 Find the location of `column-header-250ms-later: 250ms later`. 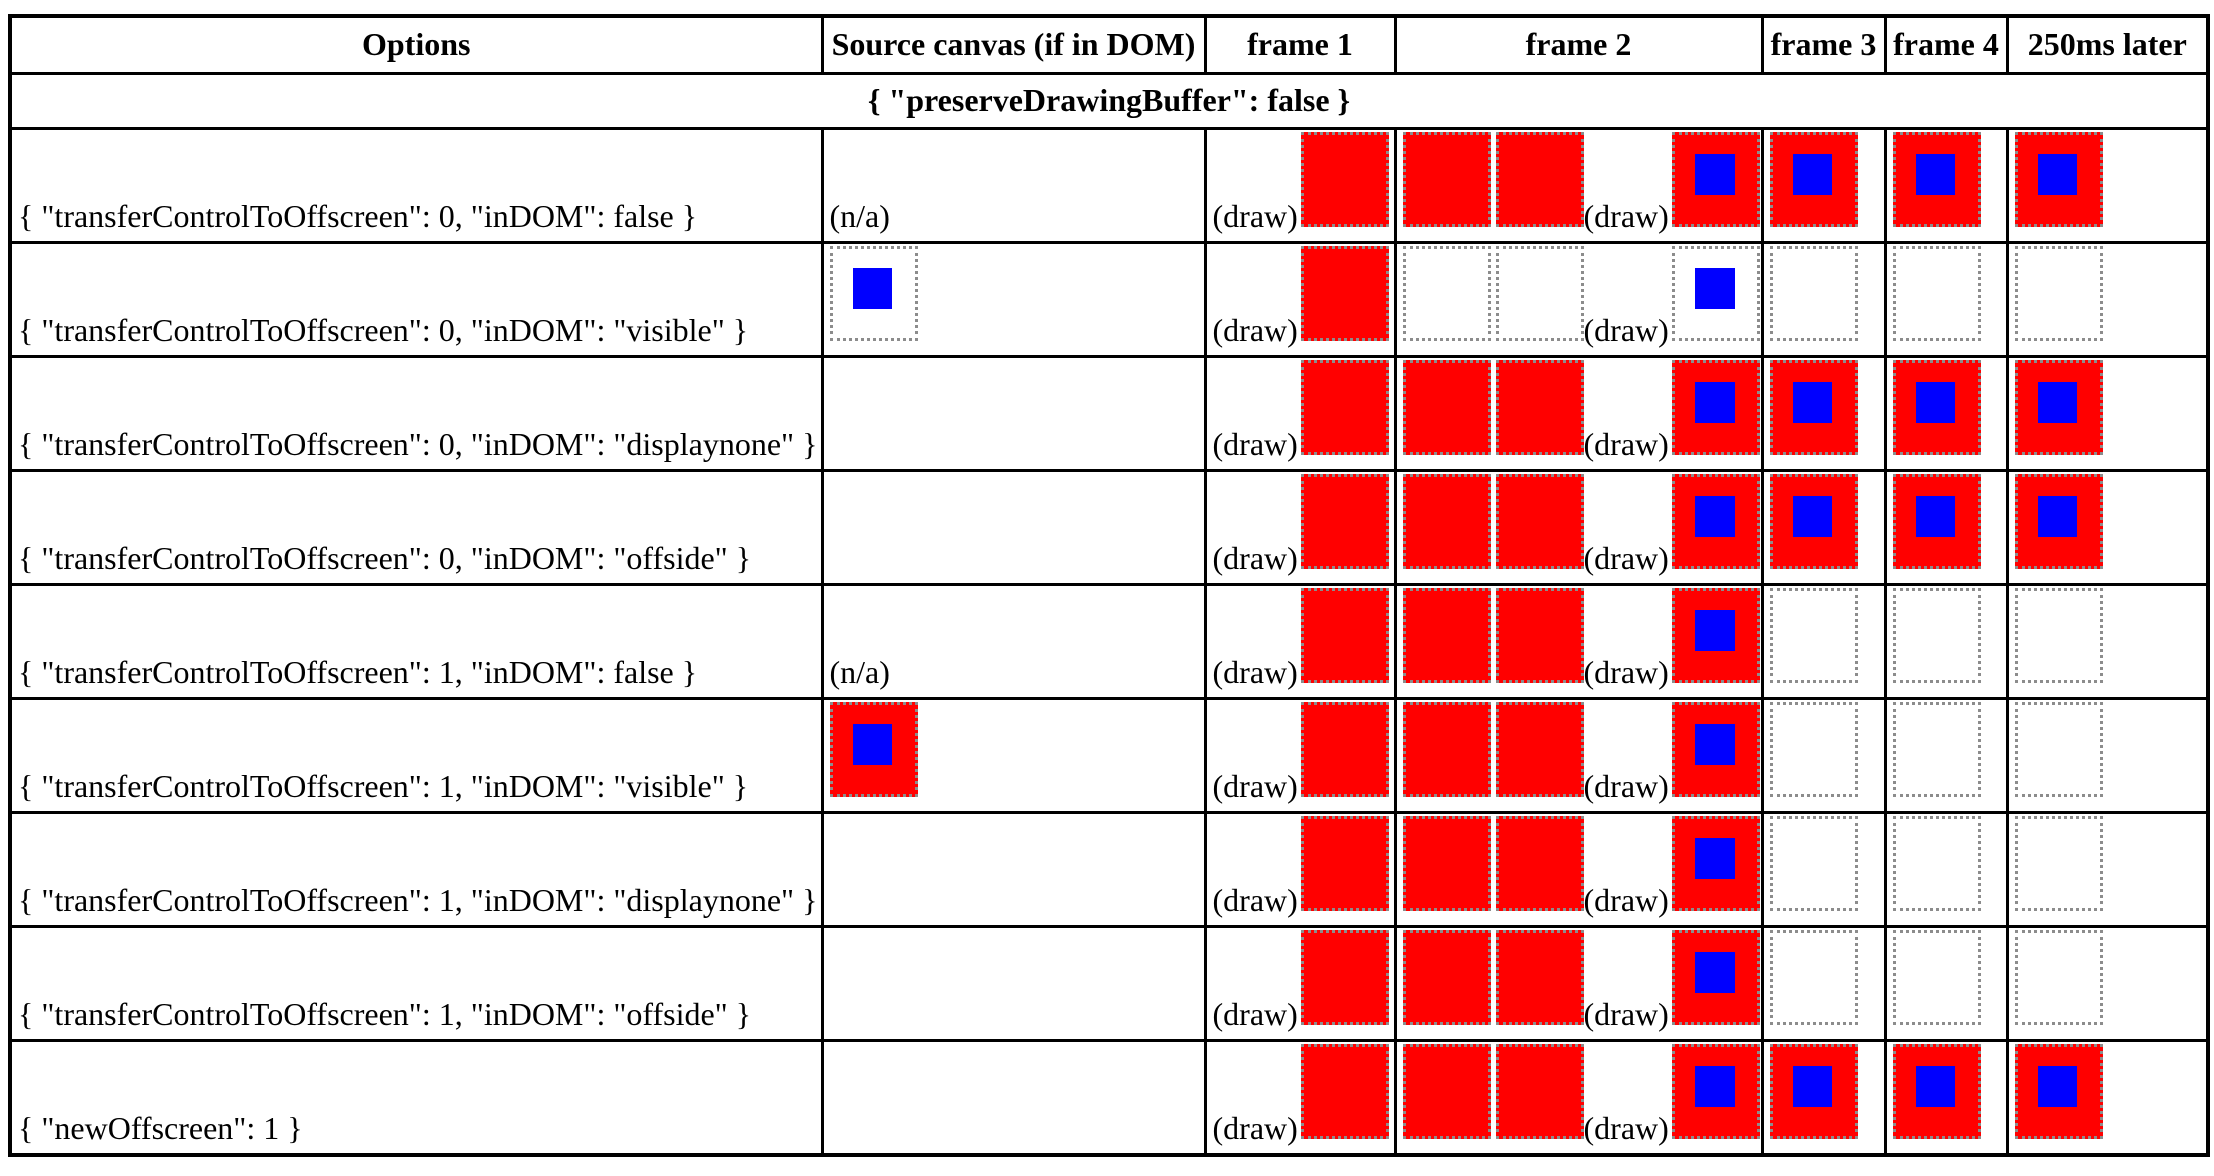

column-header-250ms-later: 250ms later is located at coordinates (2107, 44).